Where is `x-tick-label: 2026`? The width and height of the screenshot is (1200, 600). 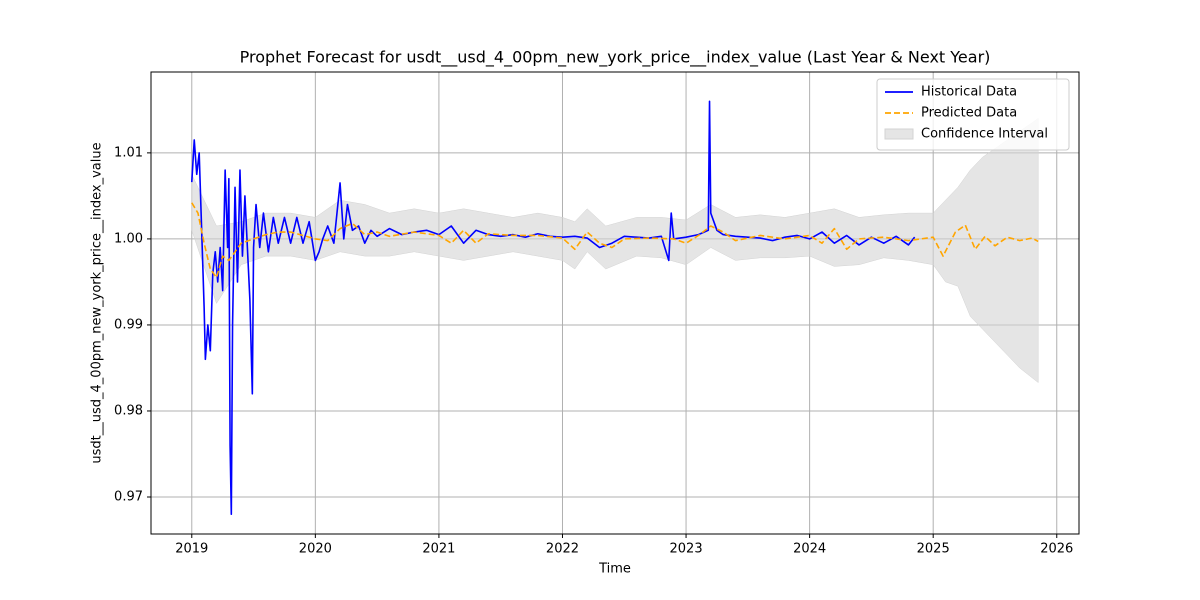 x-tick-label: 2026 is located at coordinates (1056, 549).